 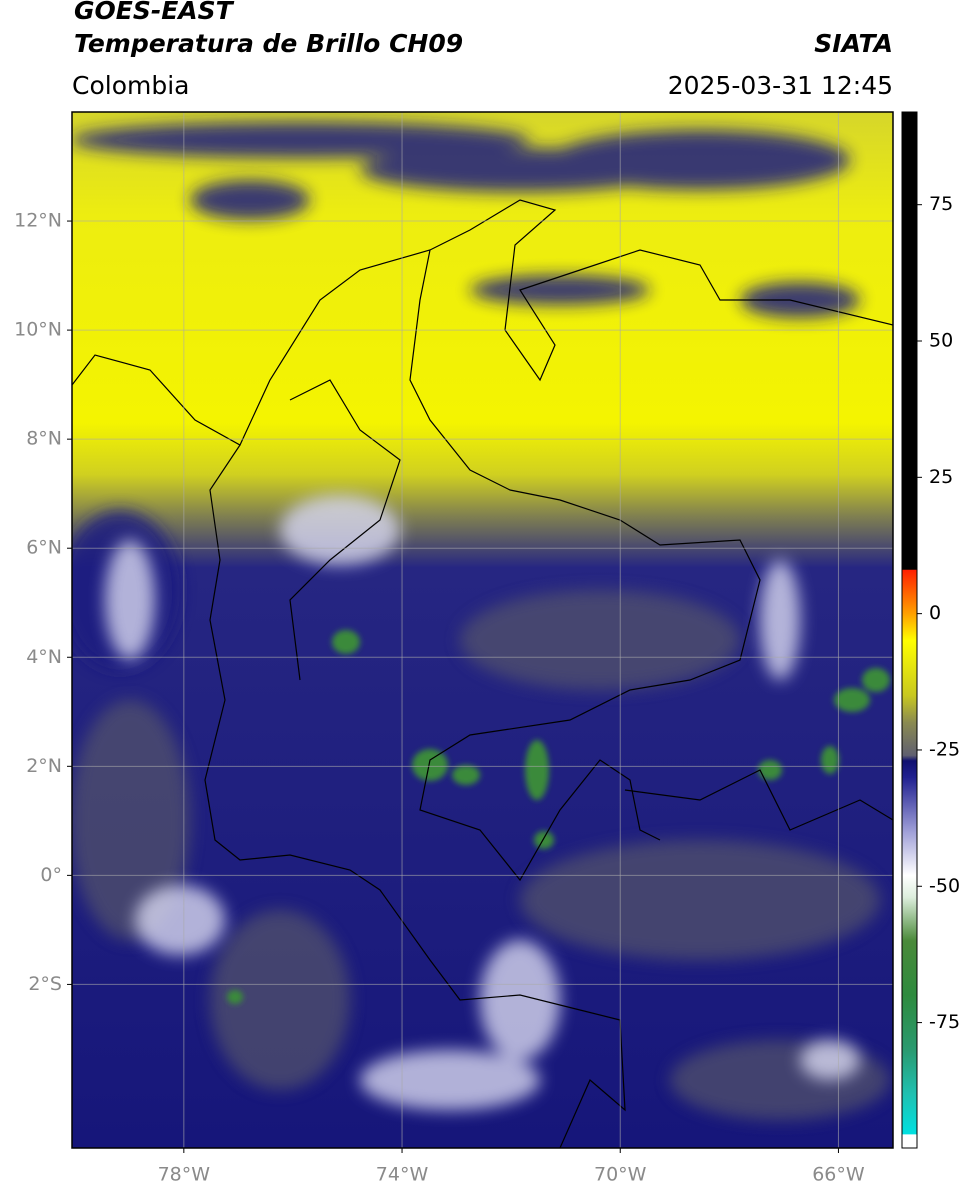 What do you see at coordinates (44, 548) in the screenshot?
I see `y-tick-label: 6°N` at bounding box center [44, 548].